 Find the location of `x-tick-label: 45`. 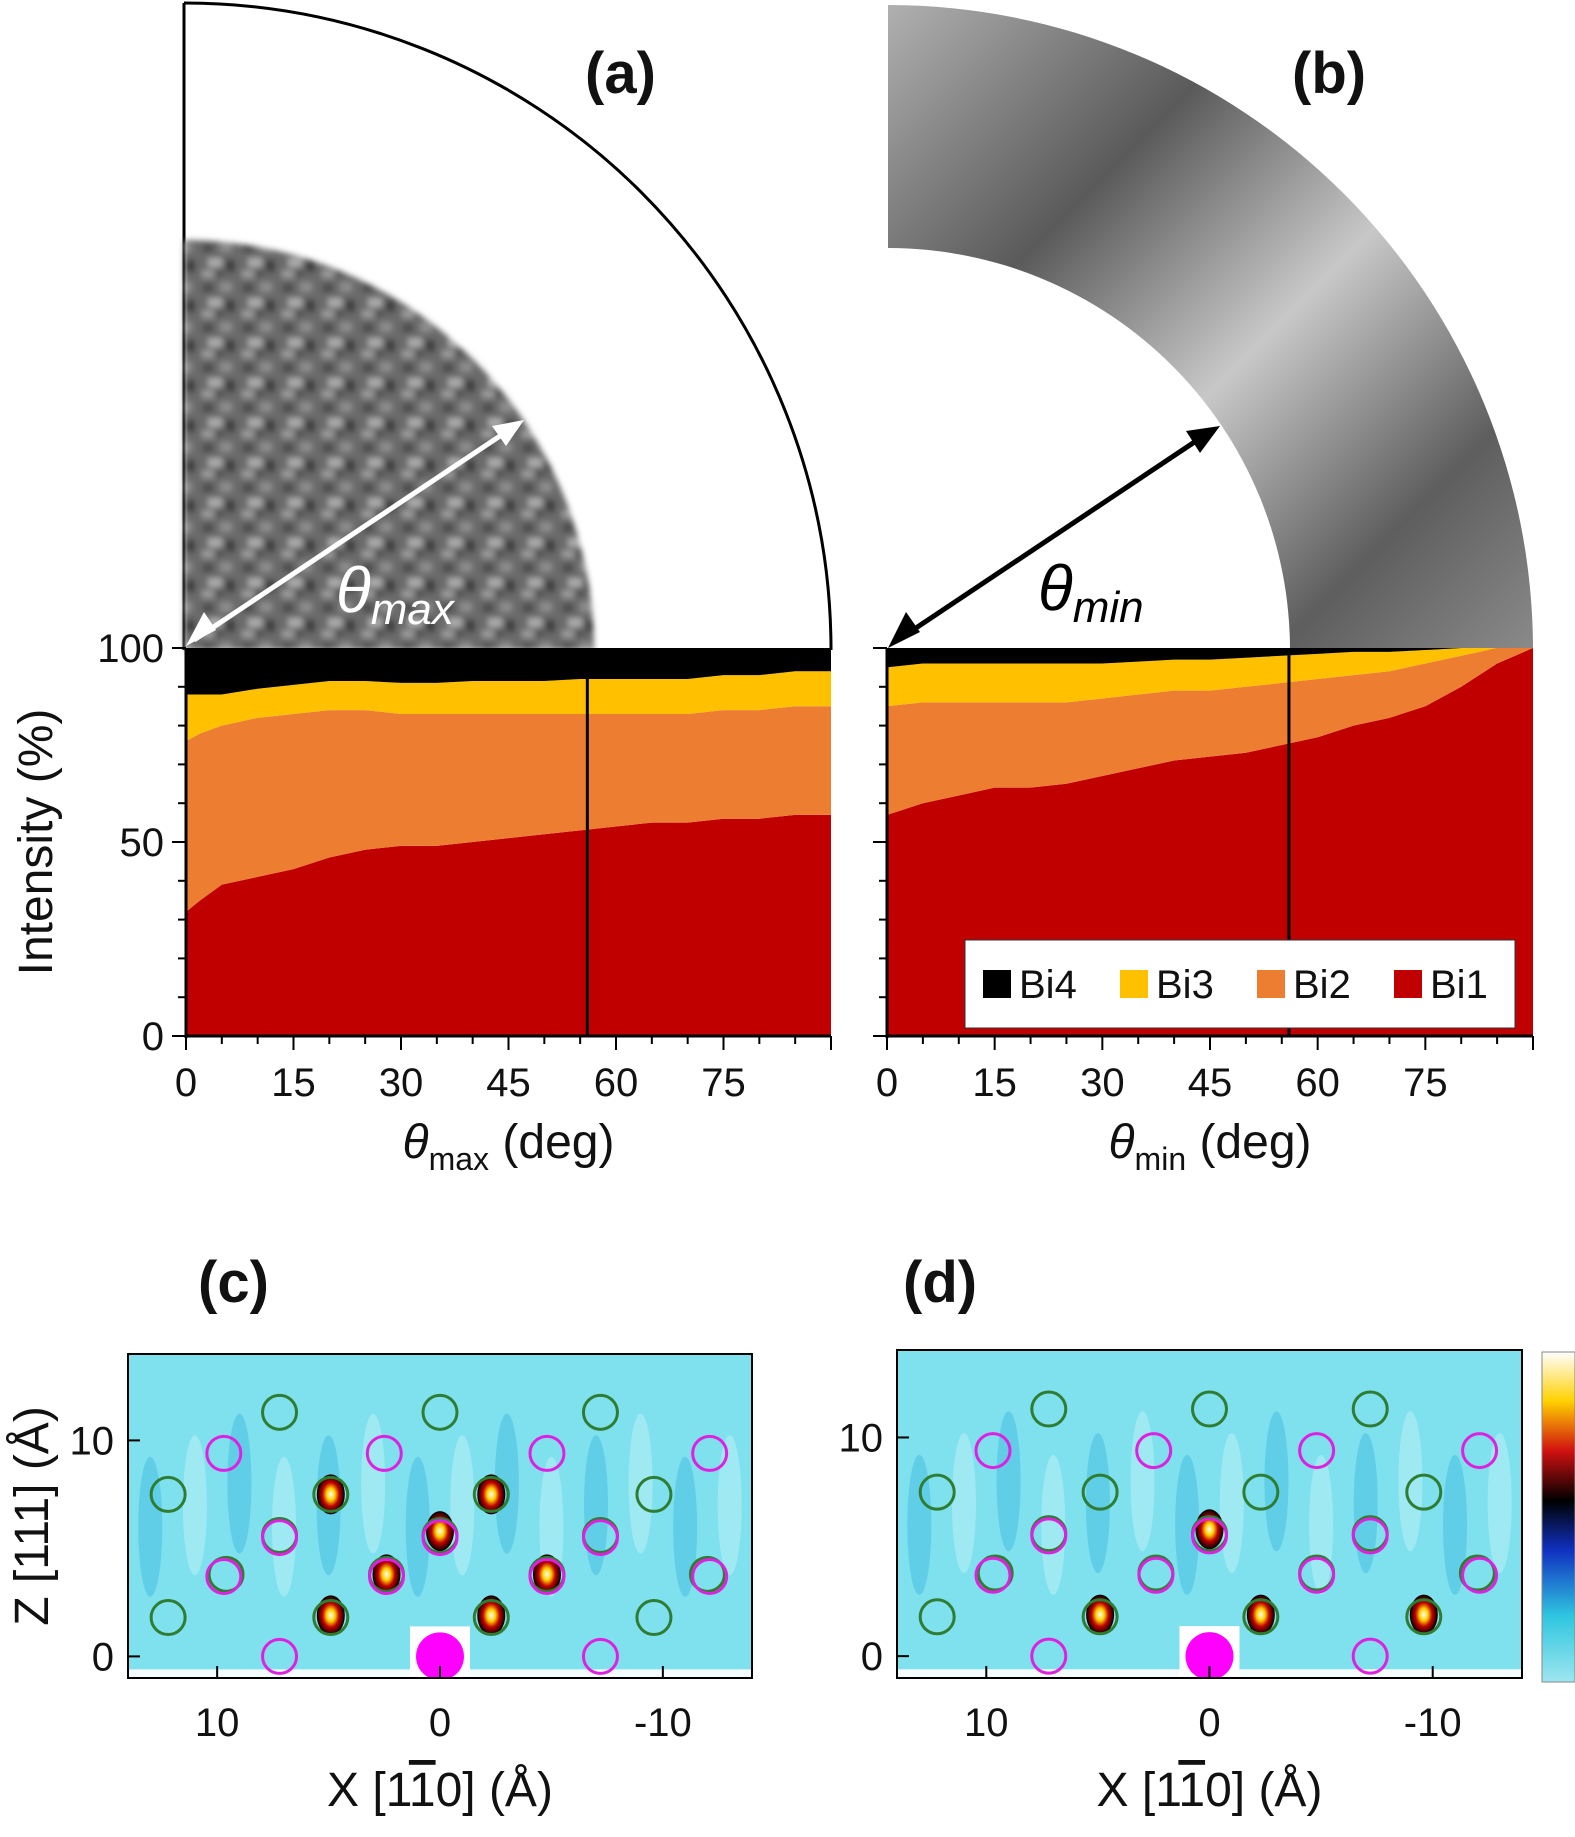

x-tick-label: 45 is located at coordinates (1210, 1083).